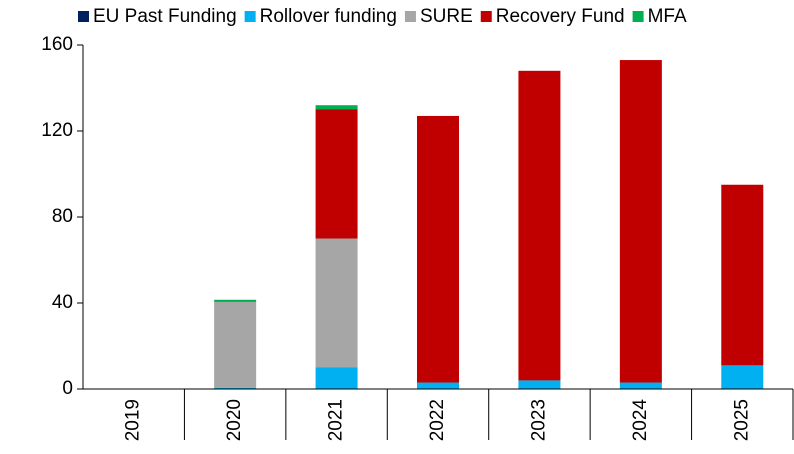  What do you see at coordinates (67, 388) in the screenshot?
I see `y-tick-label: 0` at bounding box center [67, 388].